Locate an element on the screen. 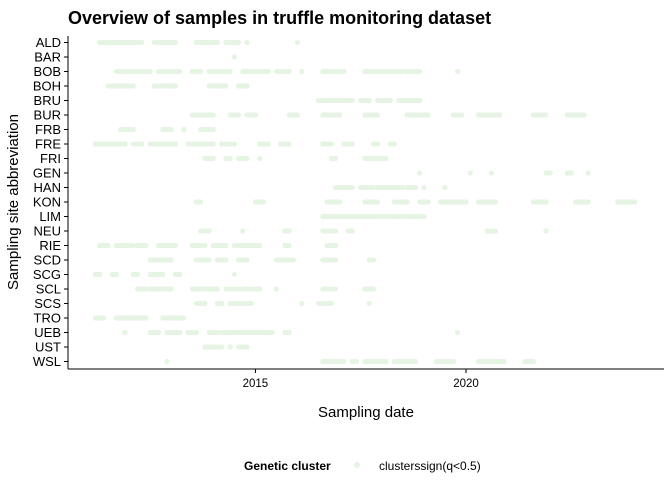 This screenshot has width=672, height=480. y-tick-label-frb: FRB is located at coordinates (48, 129).